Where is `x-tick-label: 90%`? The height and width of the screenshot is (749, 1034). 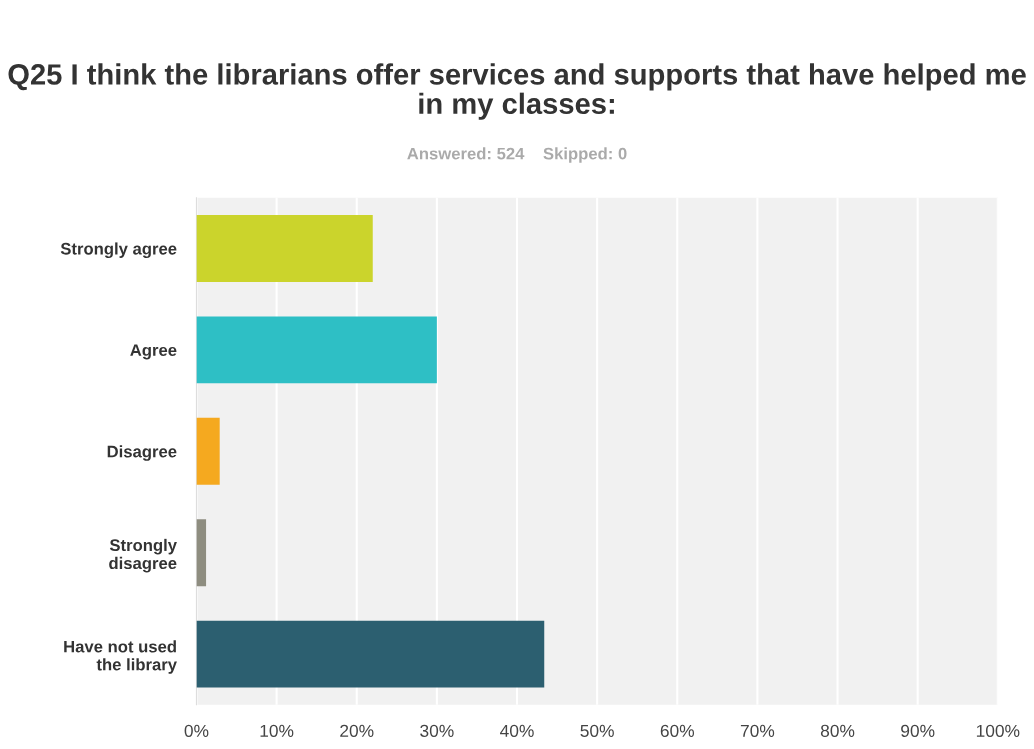
x-tick-label: 90% is located at coordinates (918, 731).